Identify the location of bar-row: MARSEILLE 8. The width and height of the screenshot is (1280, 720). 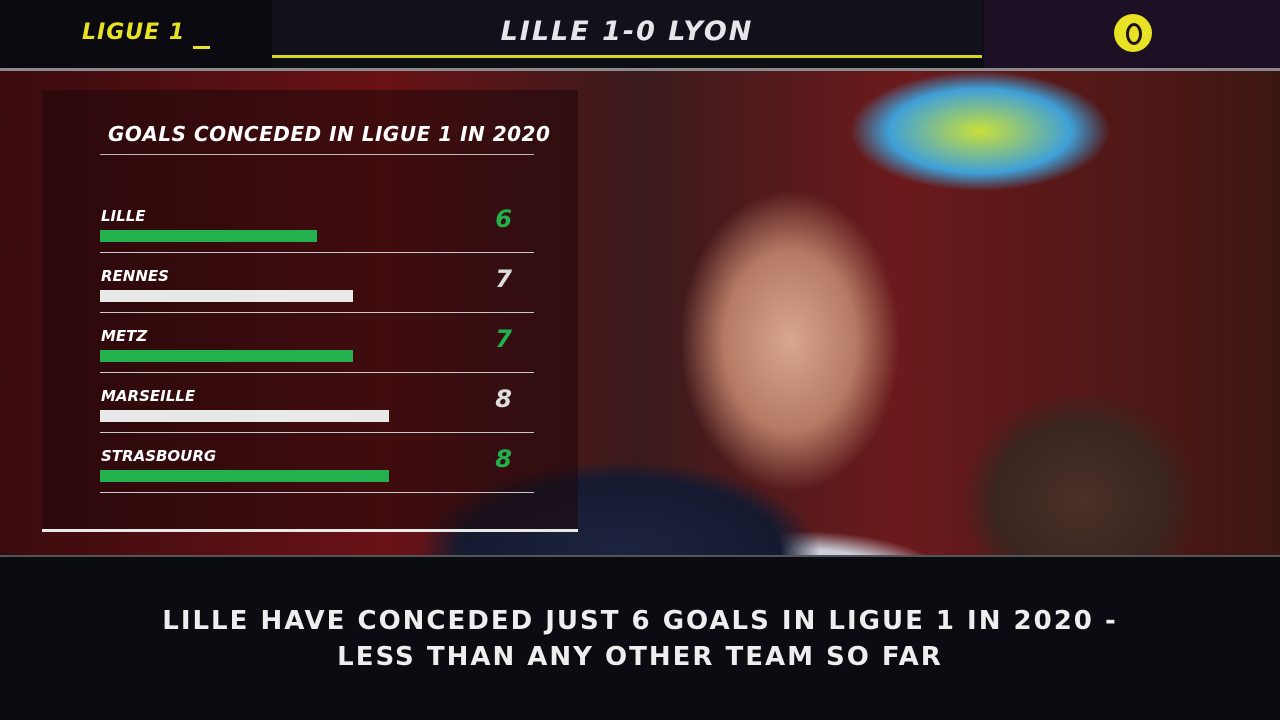
(317, 416).